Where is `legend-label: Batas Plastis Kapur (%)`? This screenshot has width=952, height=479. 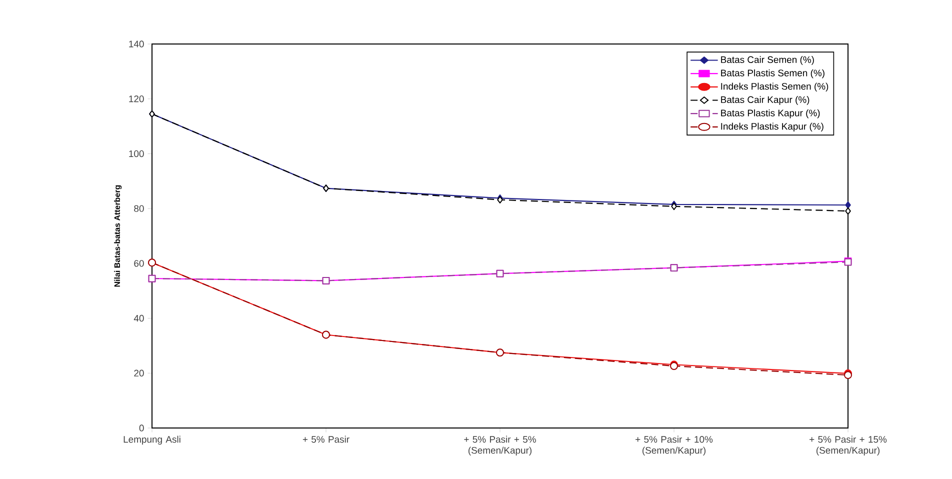
legend-label: Batas Plastis Kapur (%) is located at coordinates (770, 113).